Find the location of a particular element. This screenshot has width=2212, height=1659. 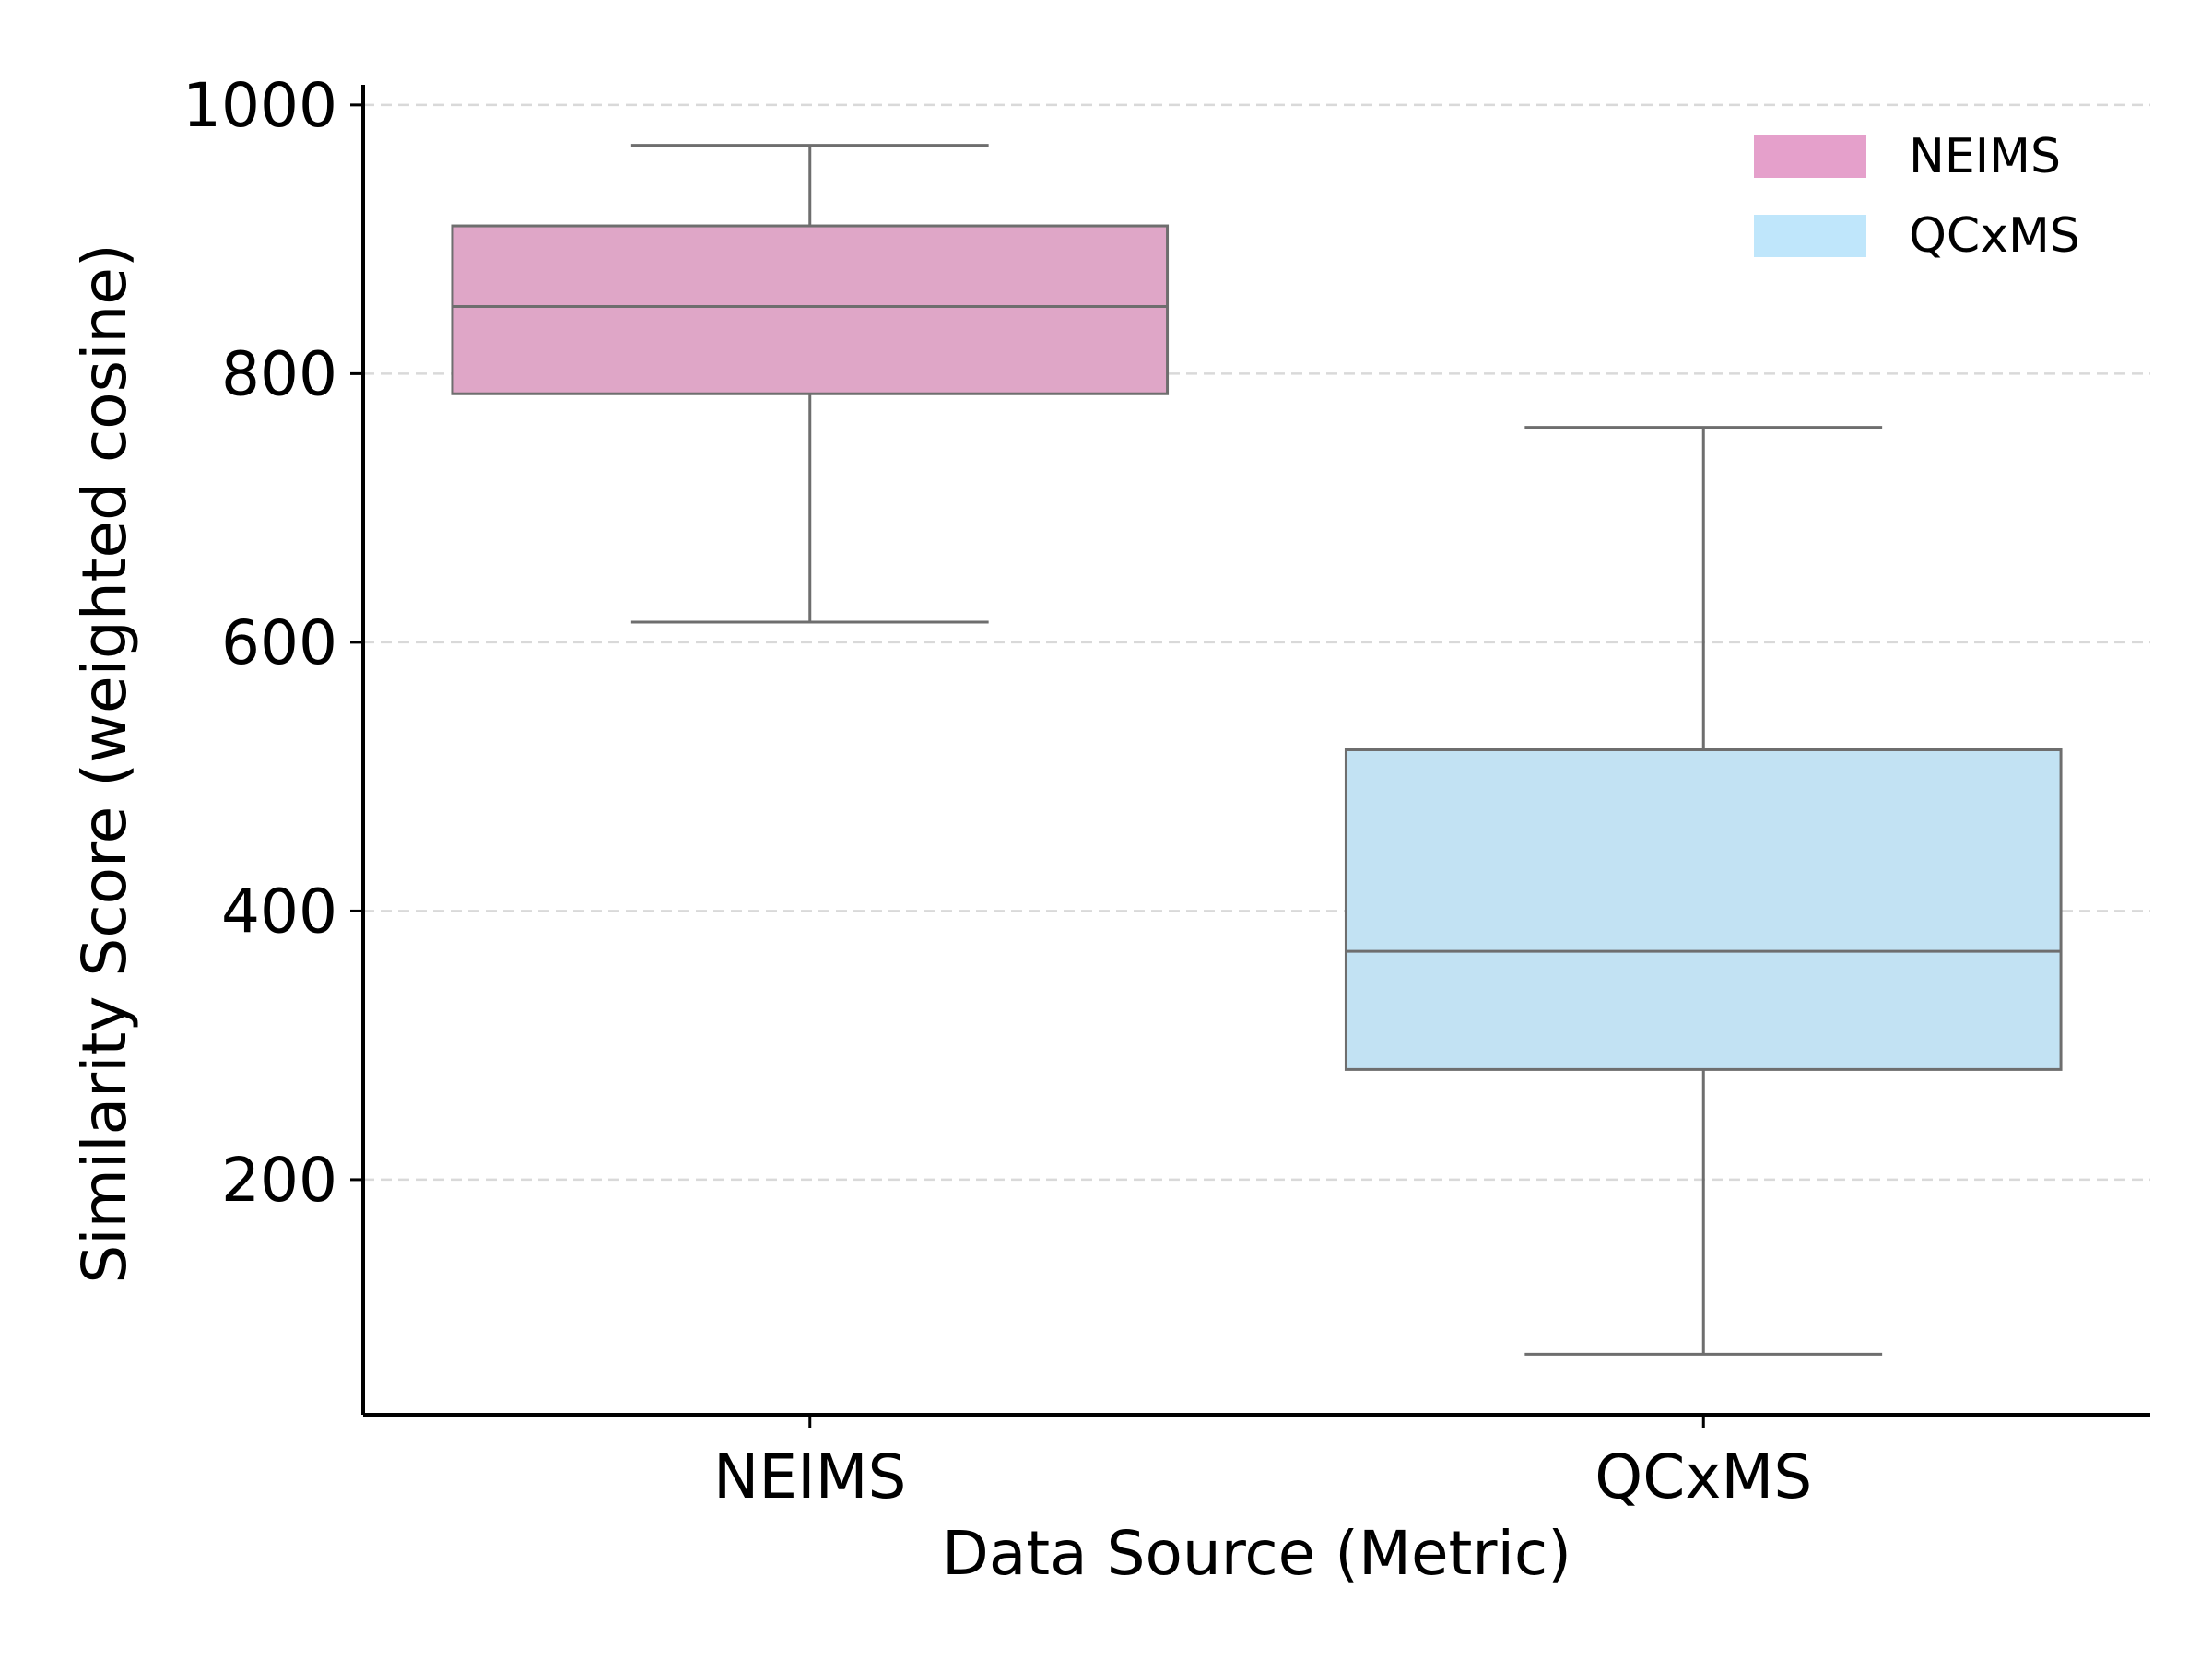

x-axis-title: Data Source (Metric) is located at coordinates (1256, 1553).